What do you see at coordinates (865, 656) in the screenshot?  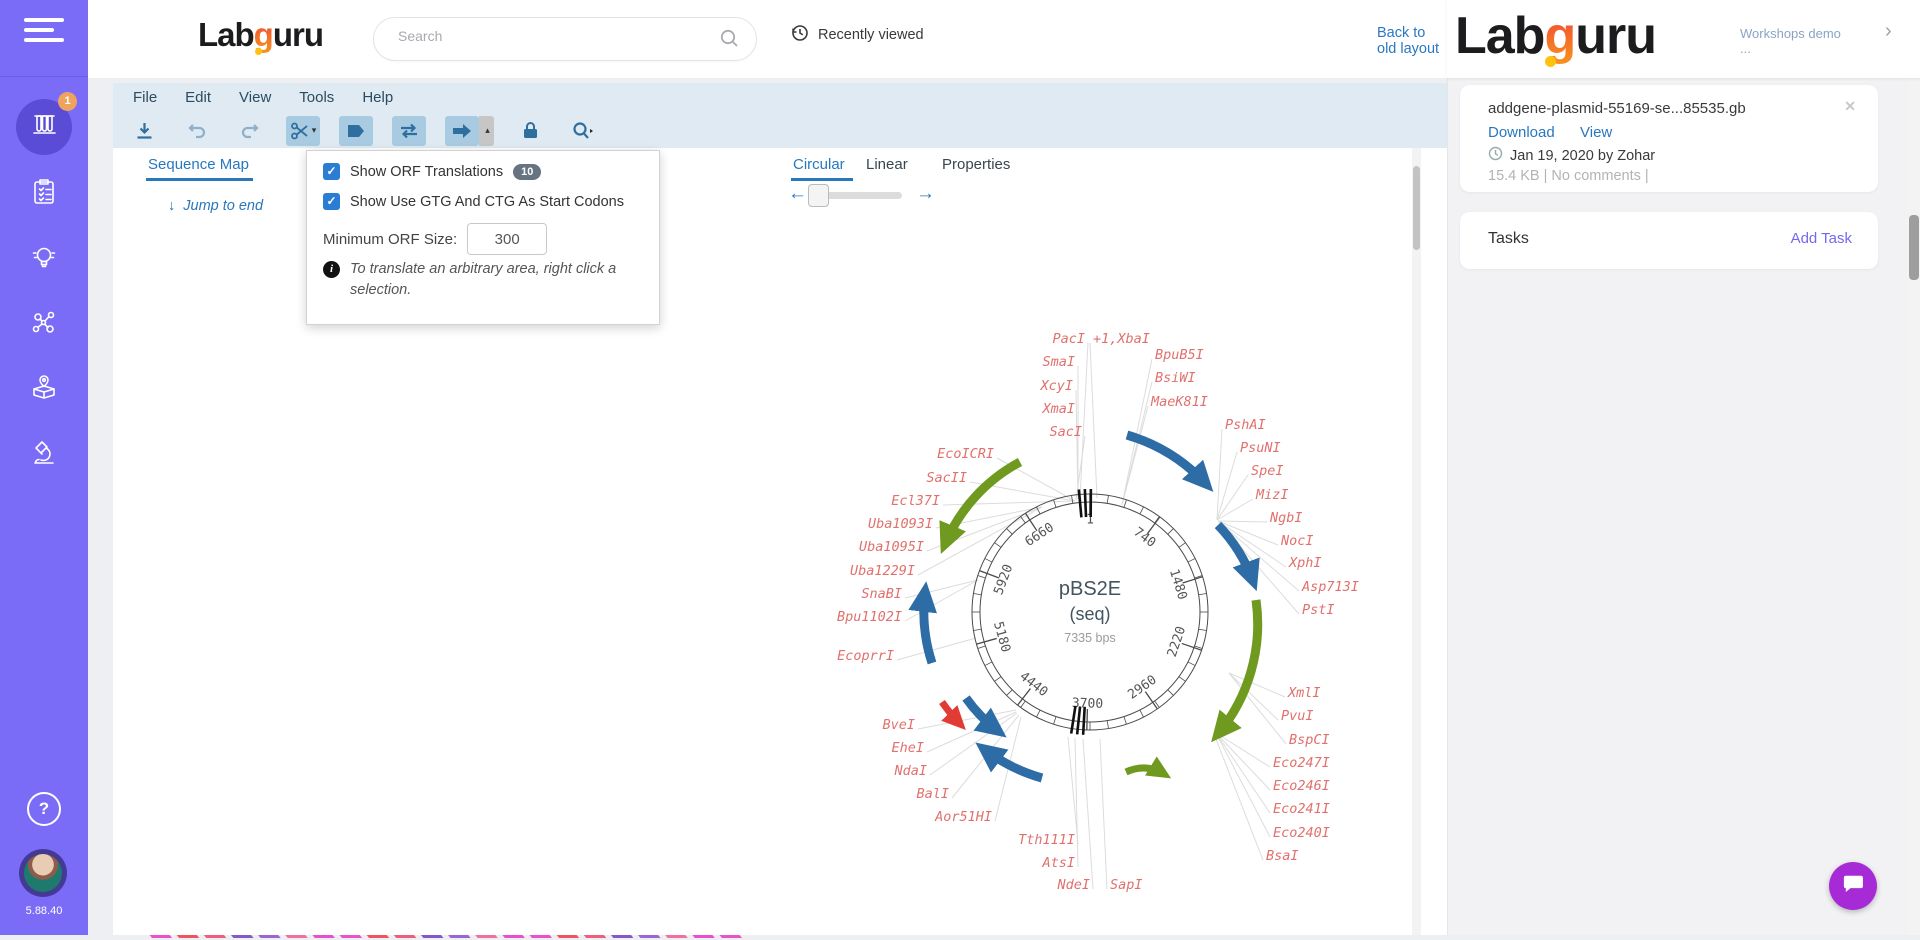 I see `plasmid-enzyme-label: EcoprrI` at bounding box center [865, 656].